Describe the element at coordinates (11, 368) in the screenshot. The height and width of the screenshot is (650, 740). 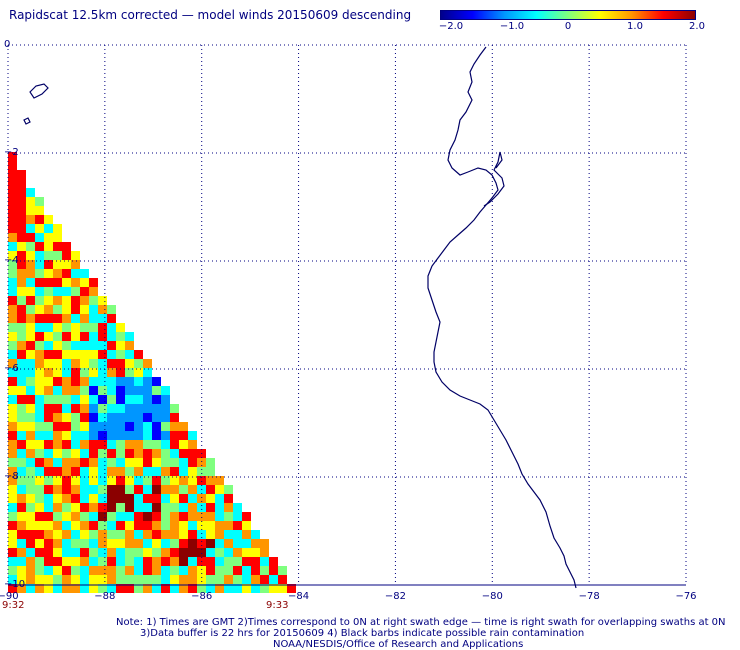
I see `latitude-tick-label: −6` at that location.